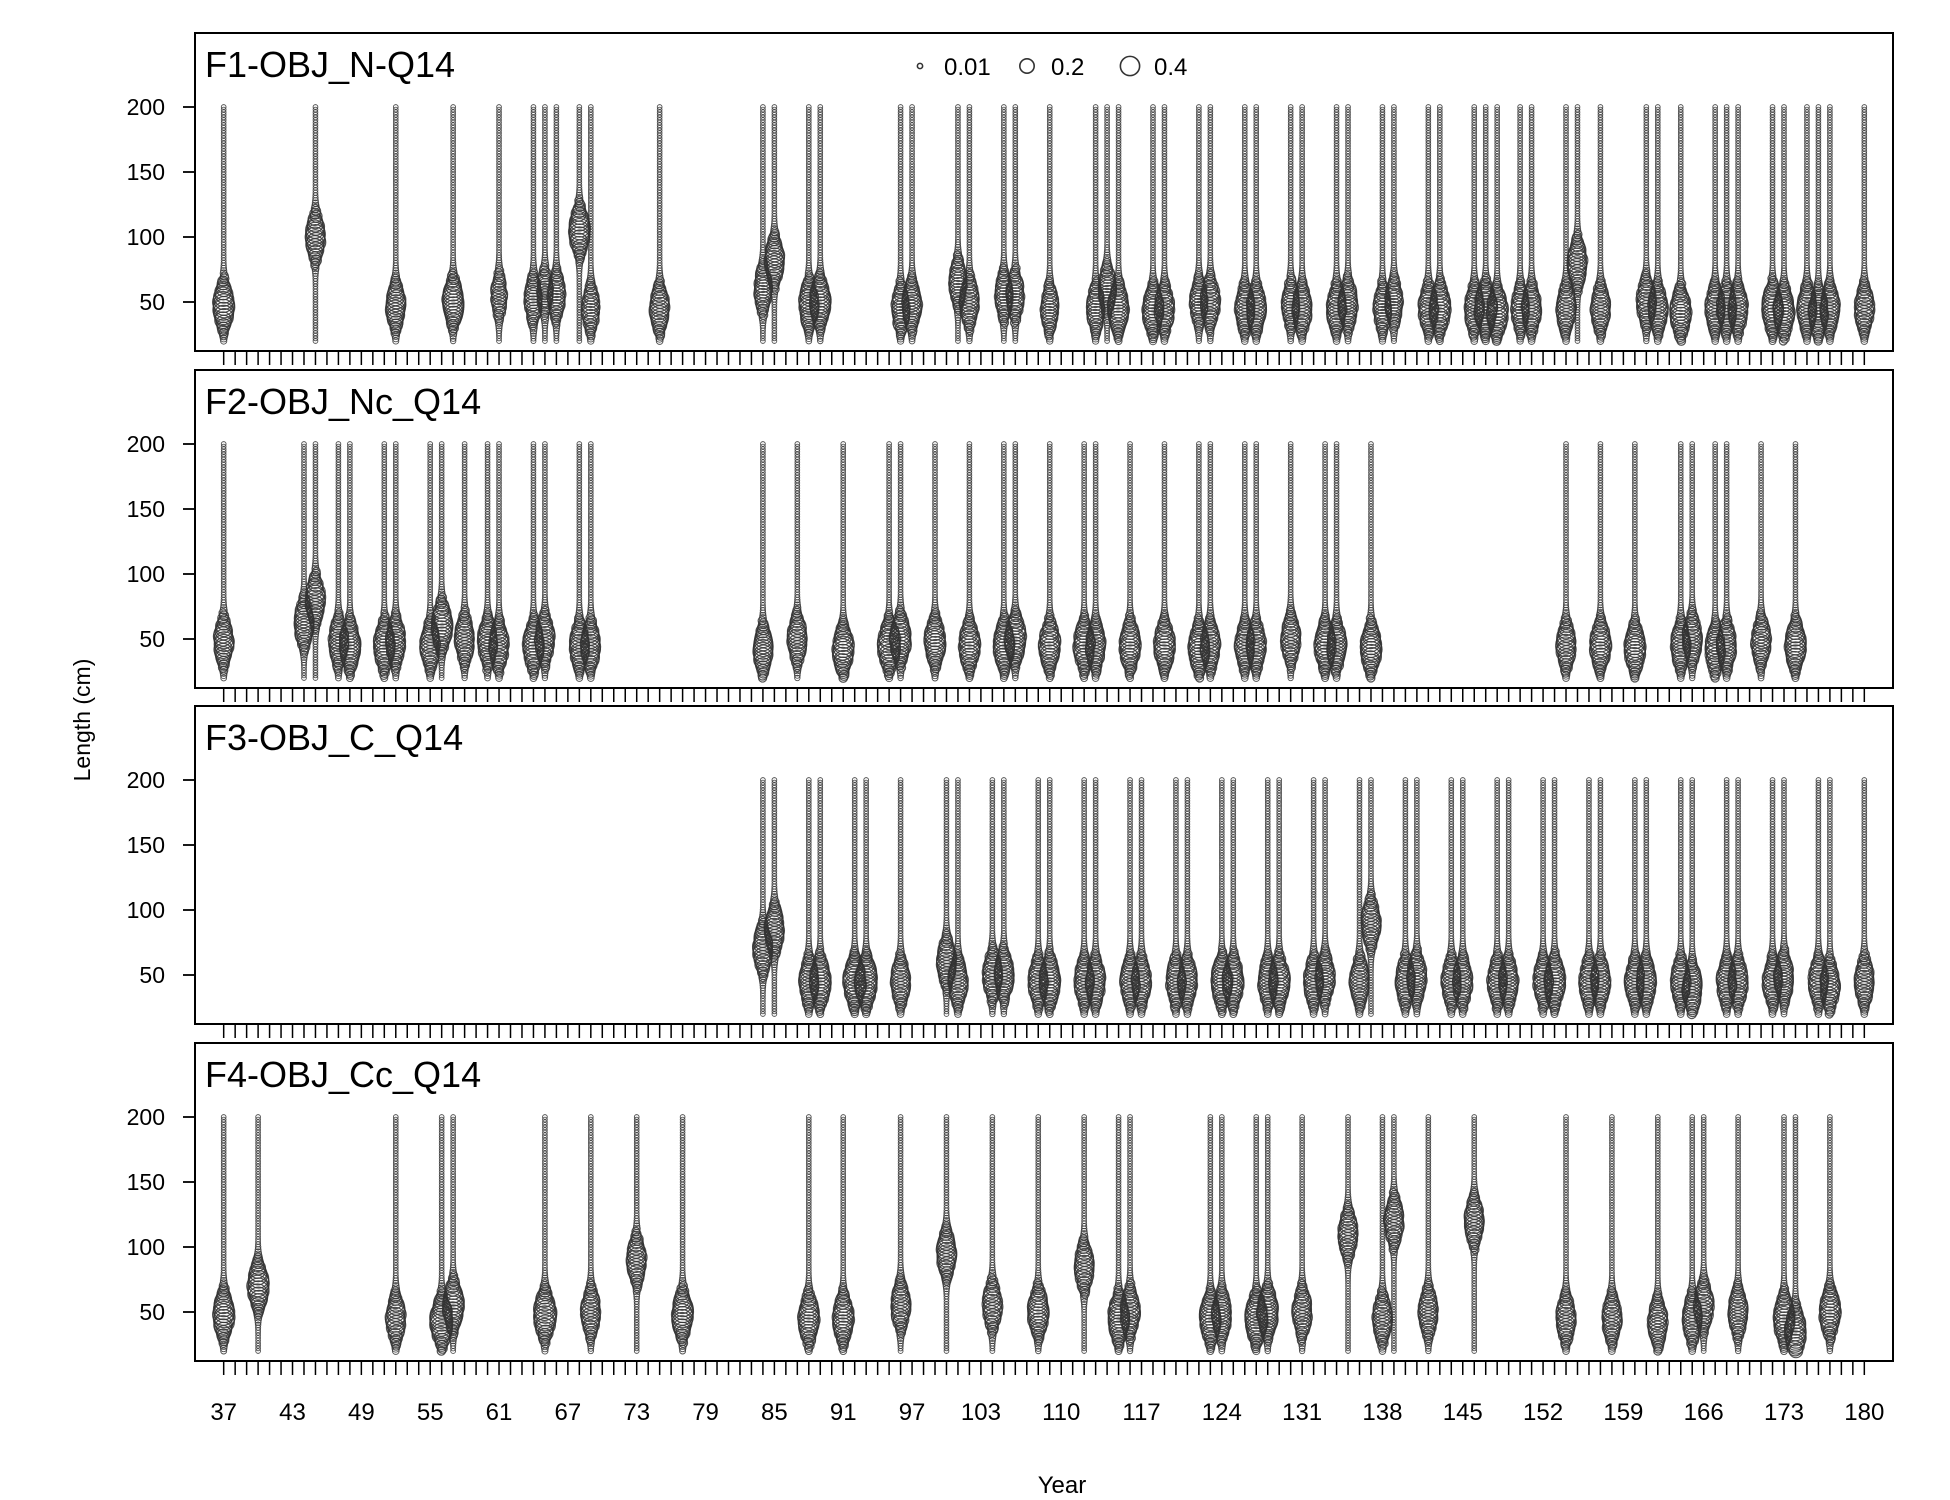 This screenshot has height=1500, width=1950. I want to click on x-ticks, so click(1044, 358).